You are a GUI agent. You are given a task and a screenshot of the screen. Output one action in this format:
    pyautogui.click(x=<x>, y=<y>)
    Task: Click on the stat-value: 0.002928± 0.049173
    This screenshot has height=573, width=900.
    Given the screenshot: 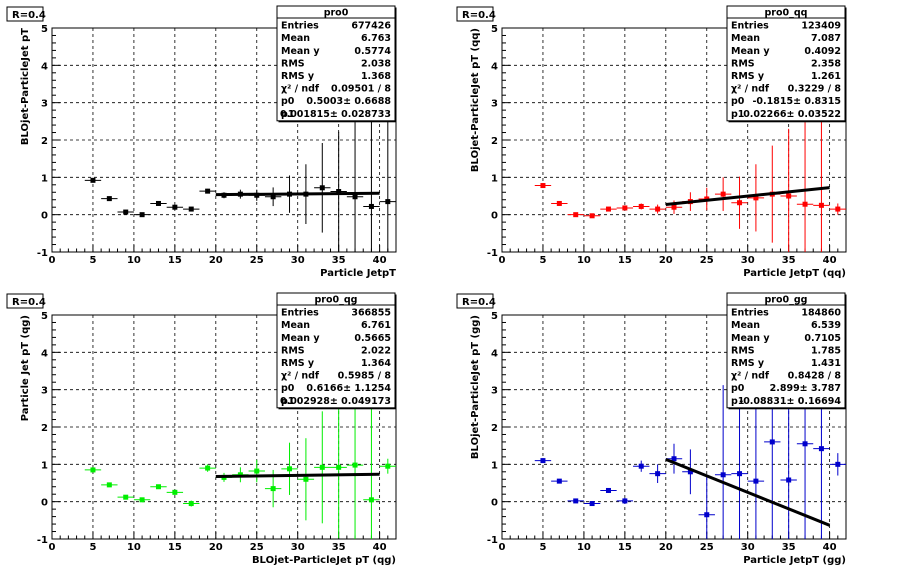 What is the action you would take?
    pyautogui.click(x=335, y=401)
    